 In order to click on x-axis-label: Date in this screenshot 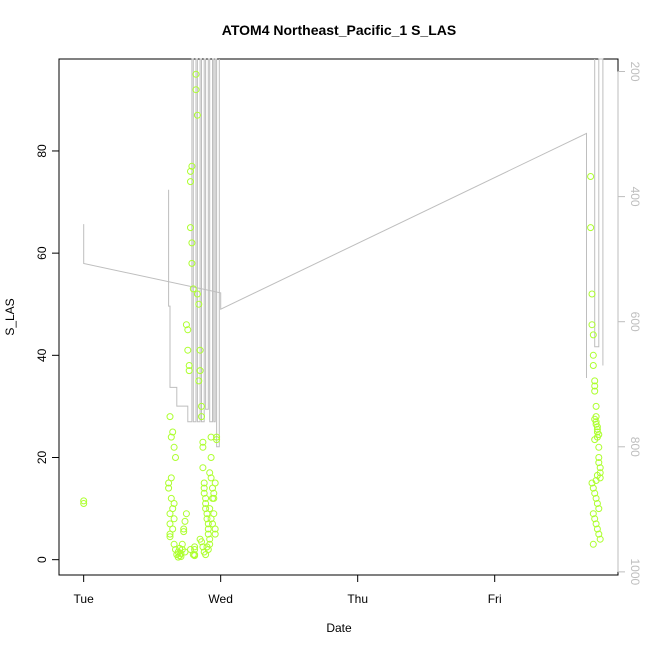, I will do `click(339, 628)`.